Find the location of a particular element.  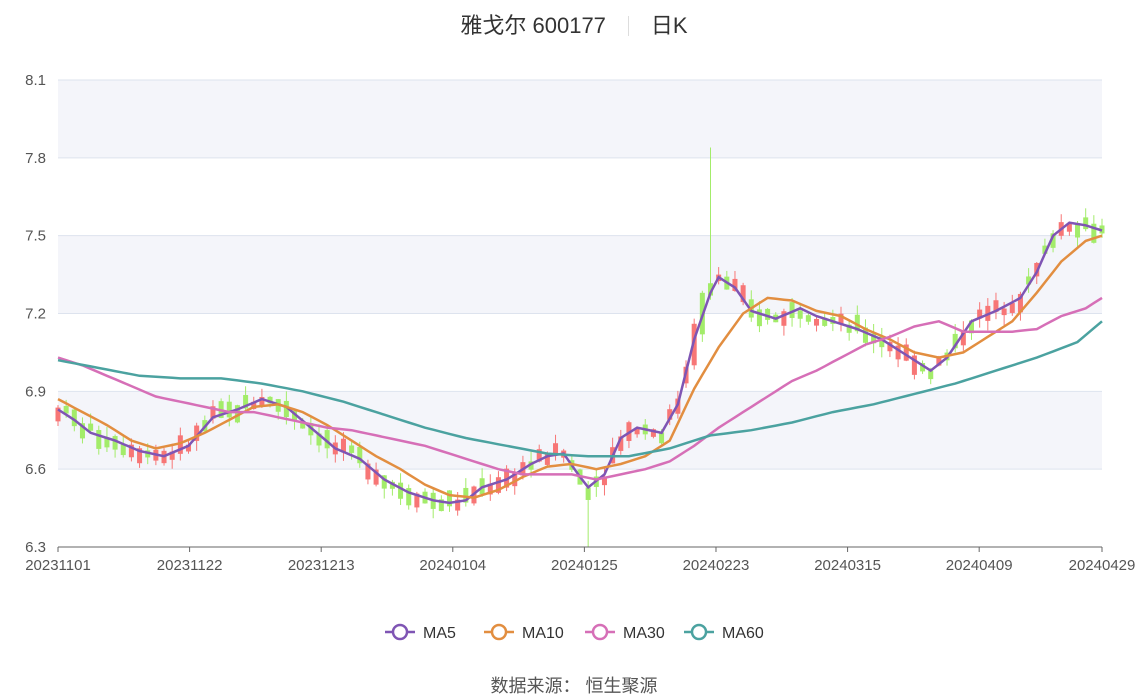

x-tick-label: 20240429 is located at coordinates (1102, 565).